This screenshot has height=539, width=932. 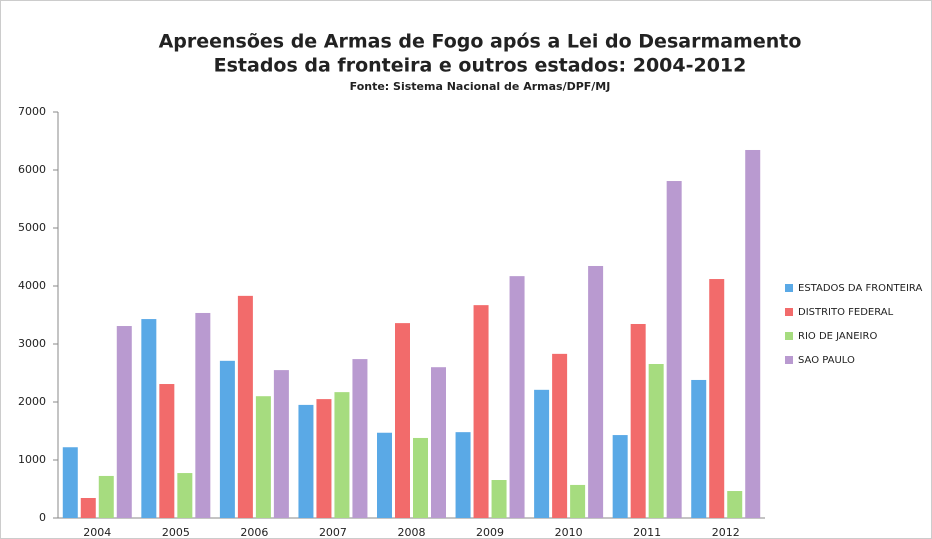 I want to click on legend-label: RIO DE JANEIRO, so click(x=837, y=336).